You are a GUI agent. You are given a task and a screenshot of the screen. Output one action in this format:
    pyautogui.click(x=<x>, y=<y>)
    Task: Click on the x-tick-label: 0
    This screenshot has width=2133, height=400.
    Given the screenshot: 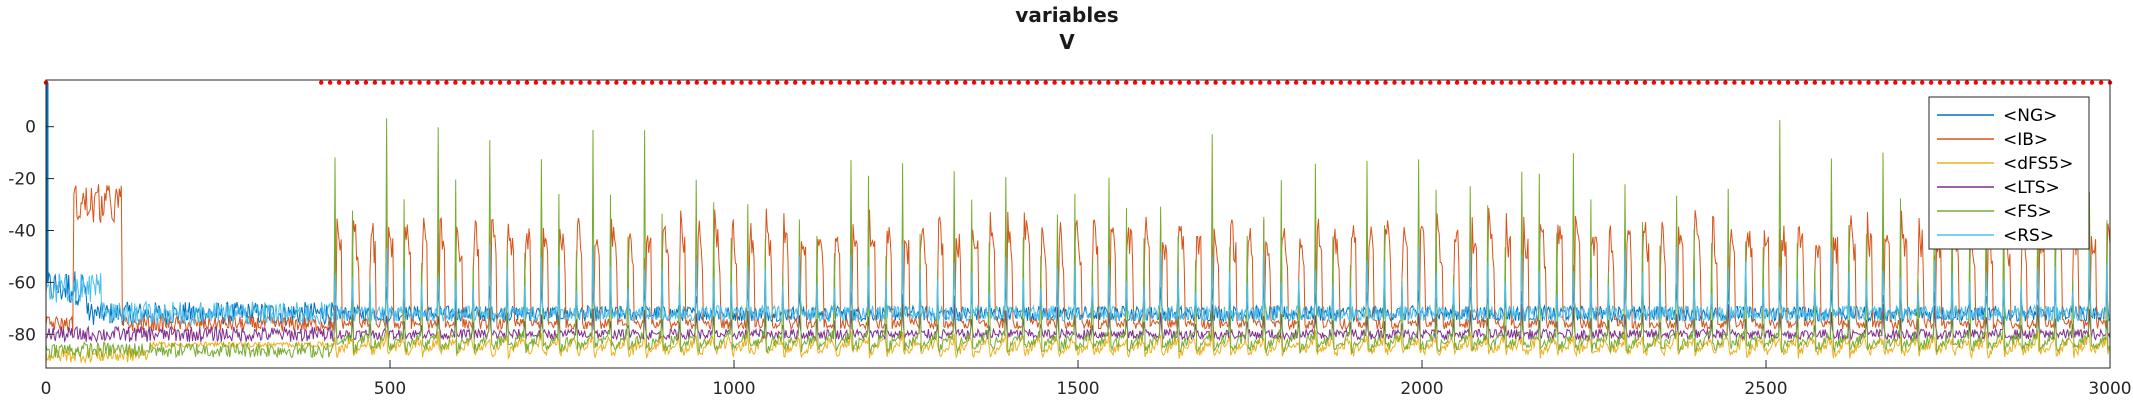 What is the action you would take?
    pyautogui.click(x=46, y=389)
    